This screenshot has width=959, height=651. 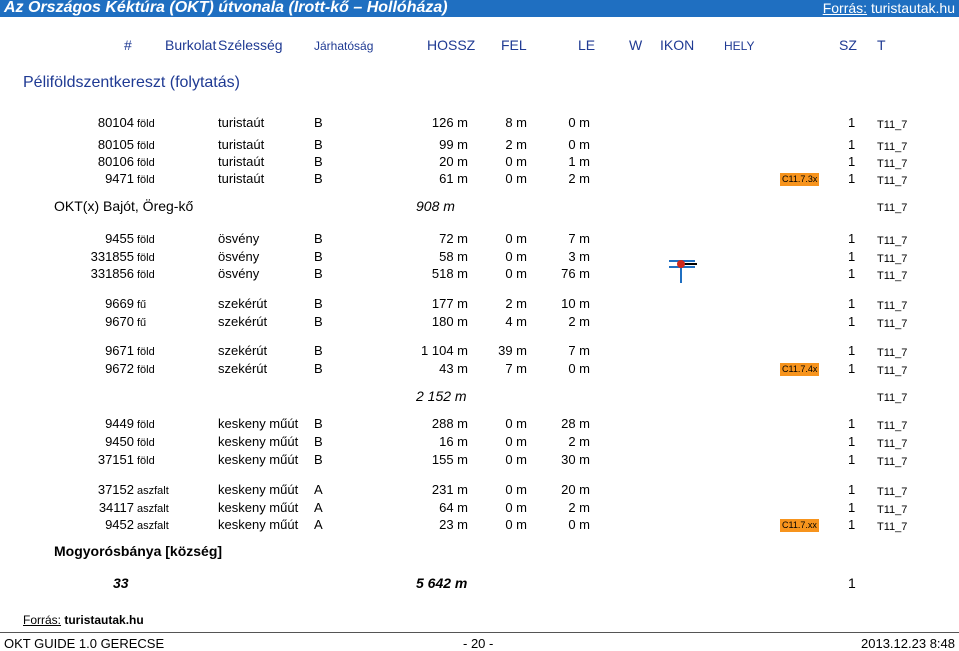 What do you see at coordinates (442, 583) in the screenshot?
I see `total-length: 5 642 m` at bounding box center [442, 583].